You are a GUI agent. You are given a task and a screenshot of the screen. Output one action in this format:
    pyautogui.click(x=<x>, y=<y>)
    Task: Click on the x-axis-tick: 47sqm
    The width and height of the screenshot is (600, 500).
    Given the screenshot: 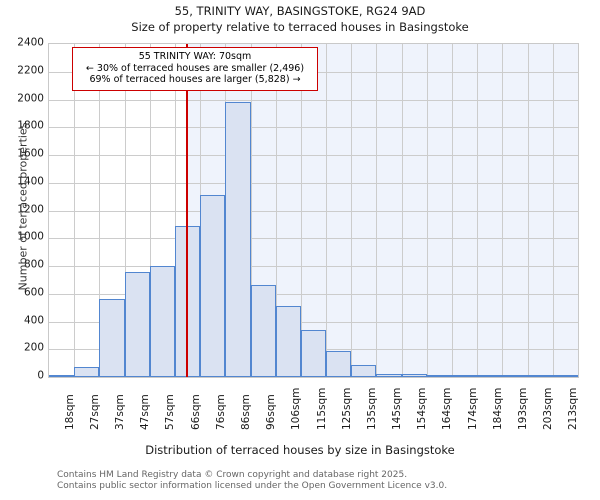 What is the action you would take?
    pyautogui.click(x=145, y=412)
    